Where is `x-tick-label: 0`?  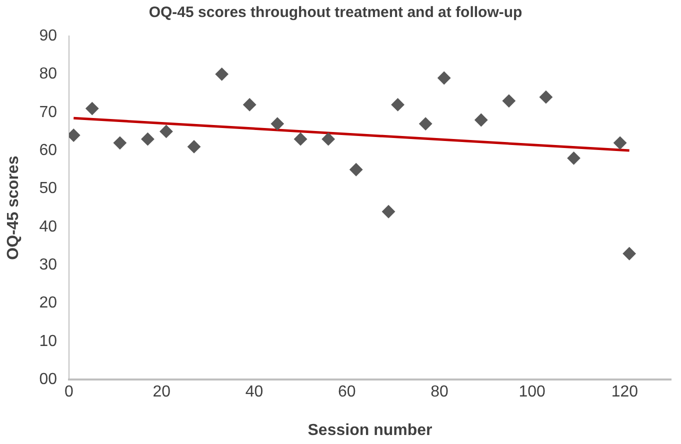 x-tick-label: 0 is located at coordinates (69, 392).